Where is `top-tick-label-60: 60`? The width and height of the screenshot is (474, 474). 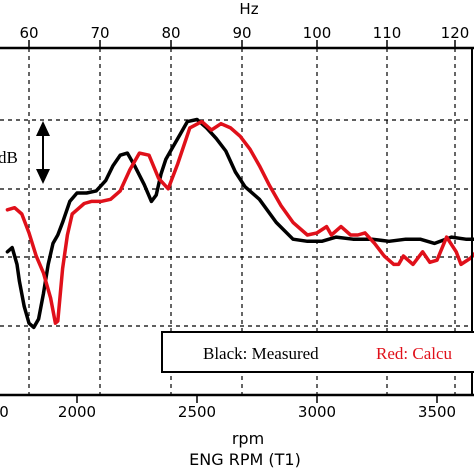
top-tick-label-60: 60 is located at coordinates (28, 33).